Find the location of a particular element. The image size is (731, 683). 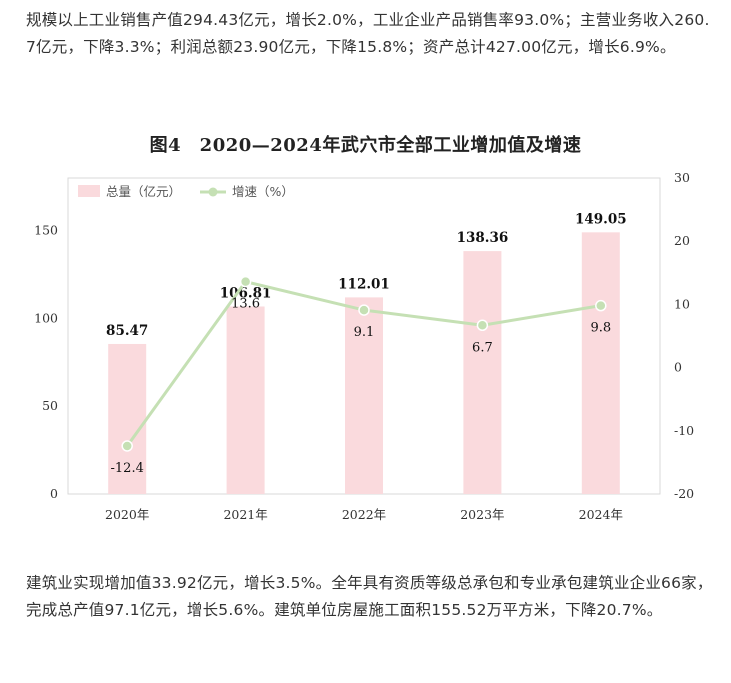

legend-label-line: 增速（%） is located at coordinates (263, 191).